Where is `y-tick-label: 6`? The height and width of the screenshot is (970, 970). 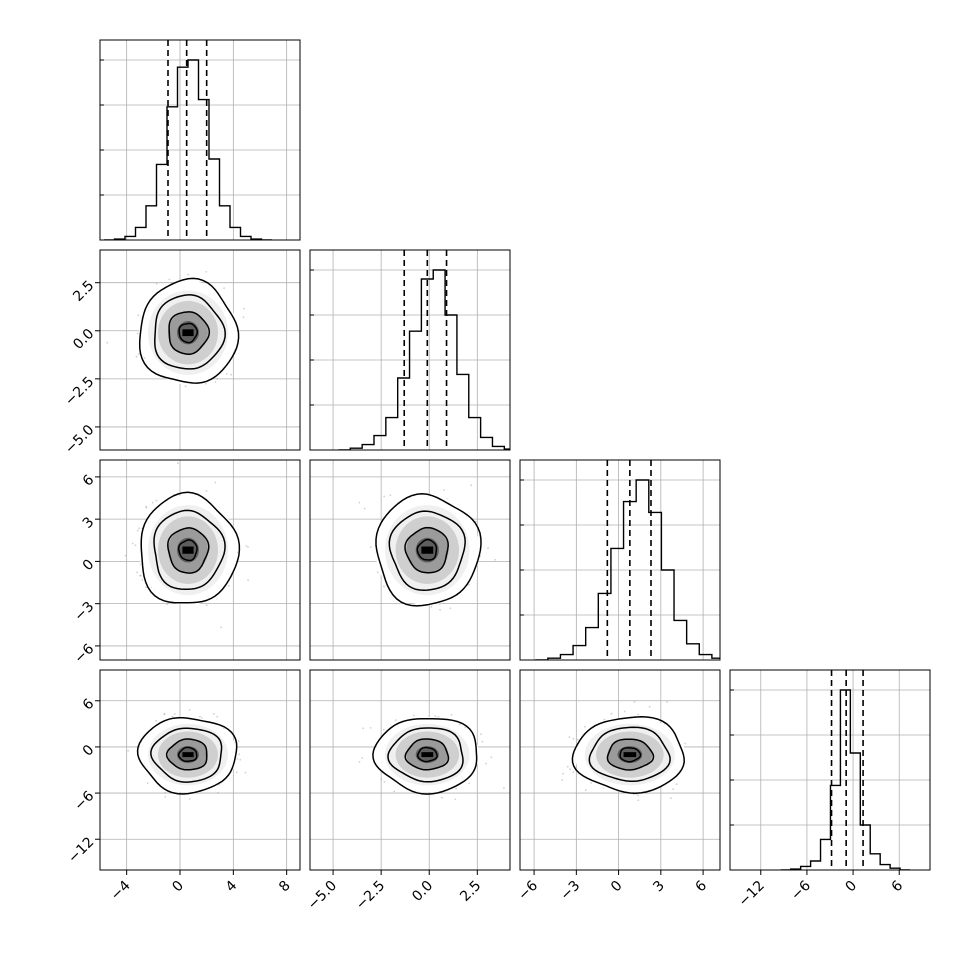
y-tick-label: 6 is located at coordinates (89, 705).